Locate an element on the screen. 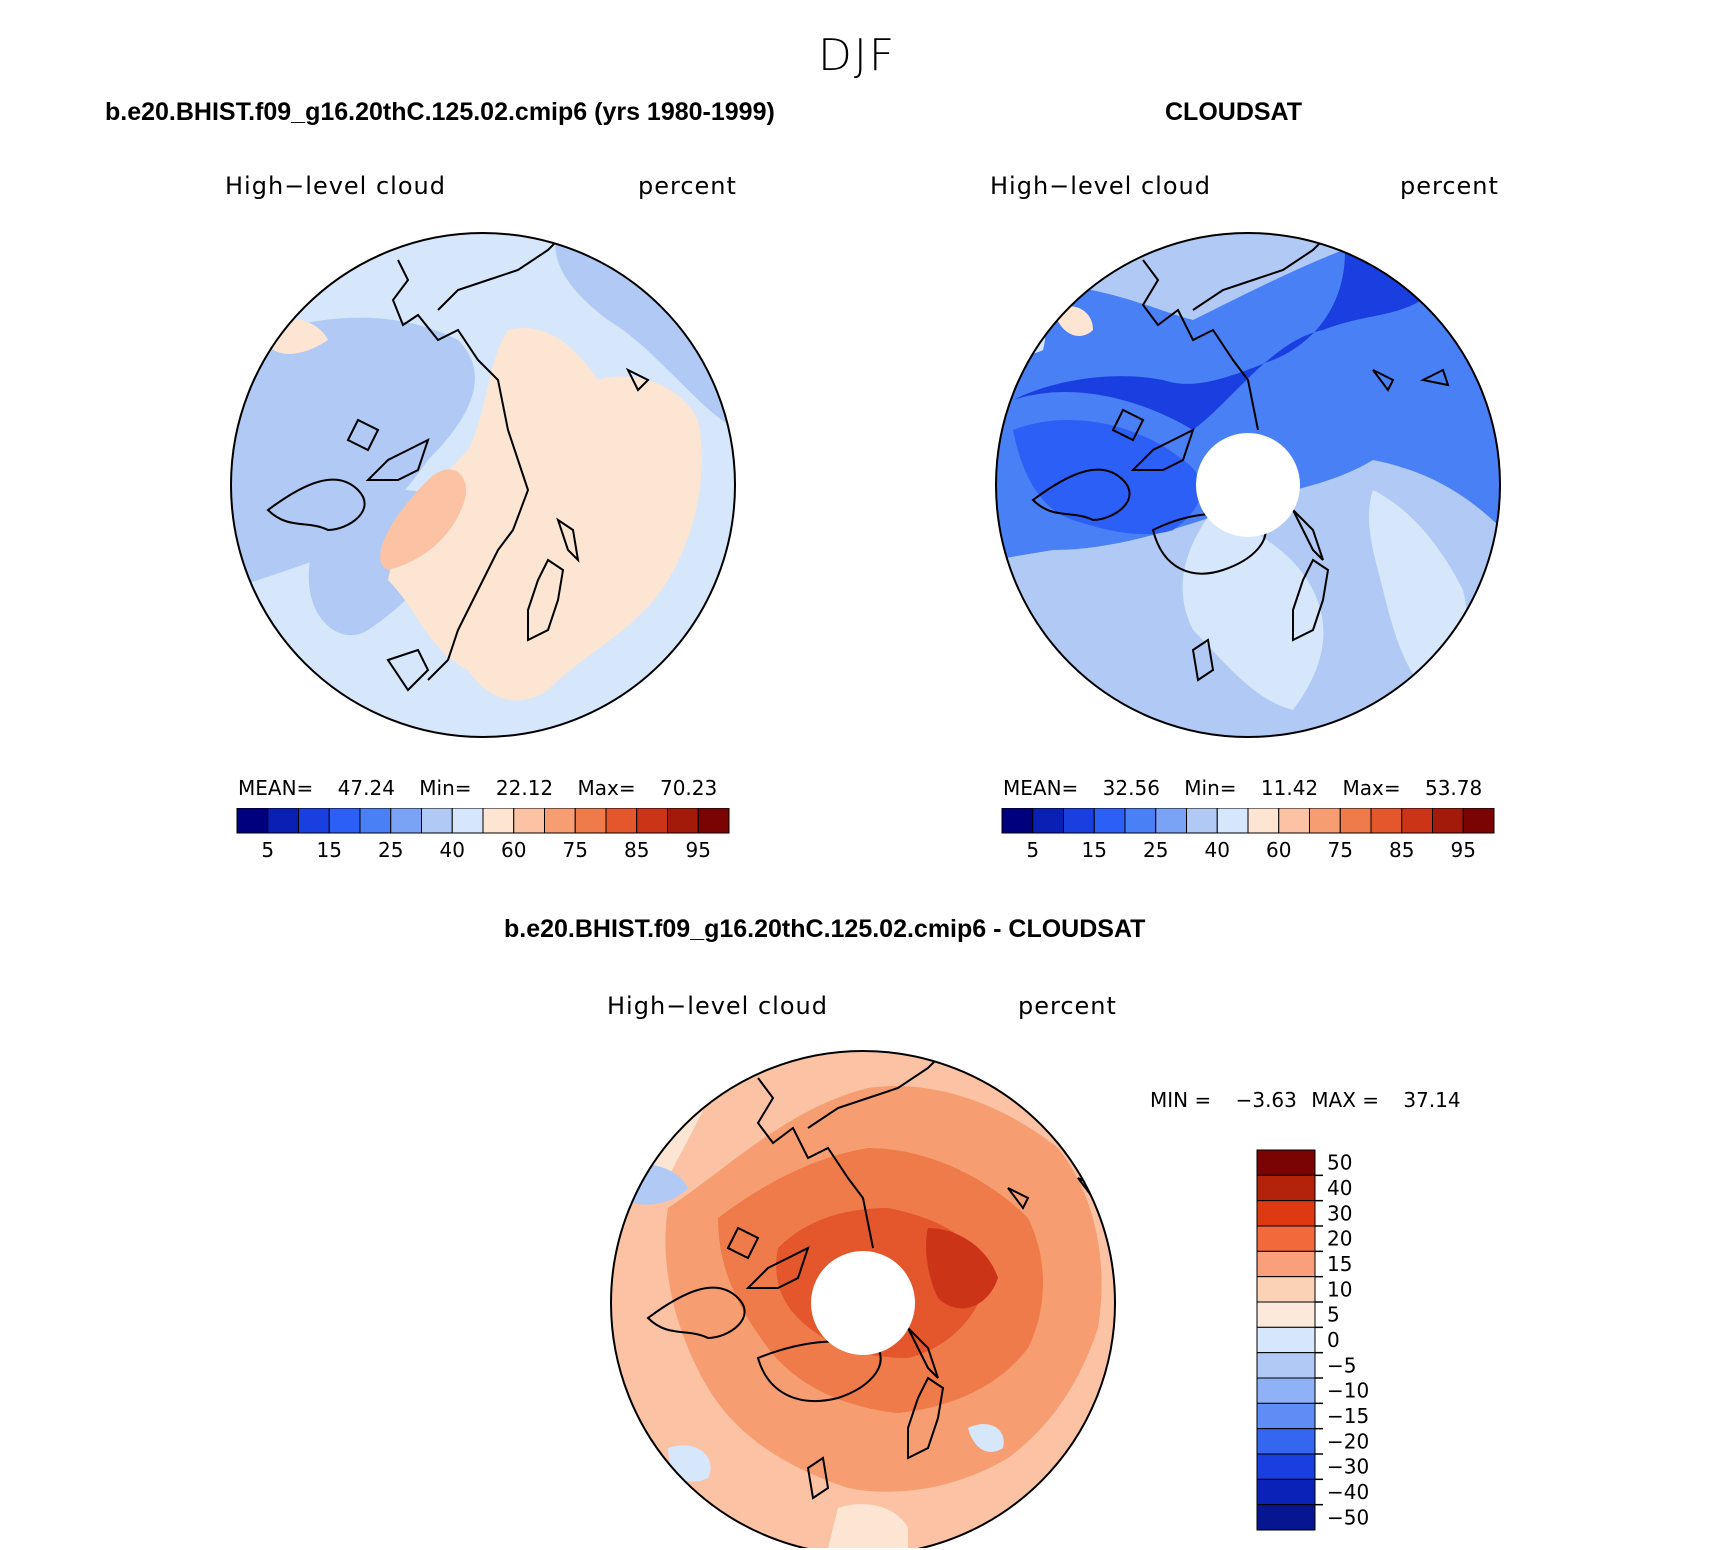 The image size is (1710, 1550). diff-colorbar-tick-label: −20 is located at coordinates (1348, 1441).